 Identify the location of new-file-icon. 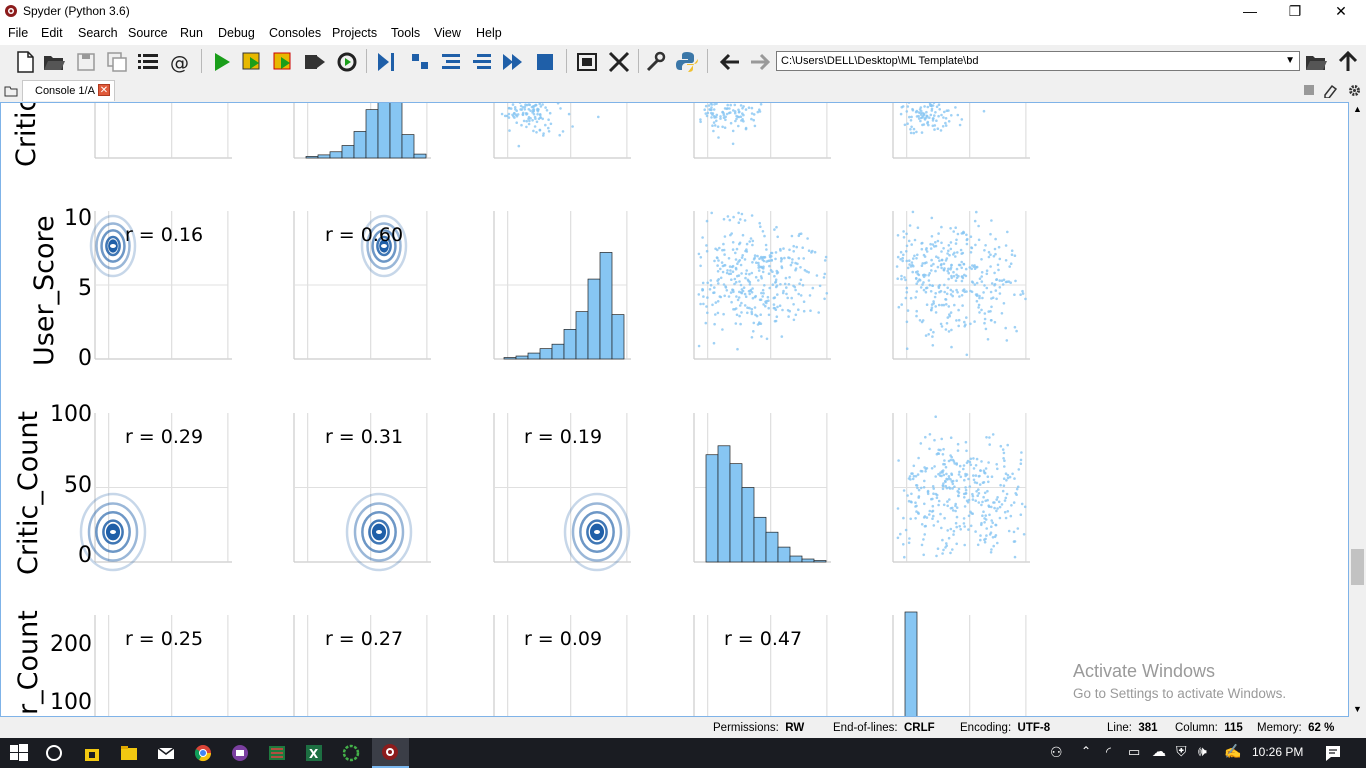
(25, 62).